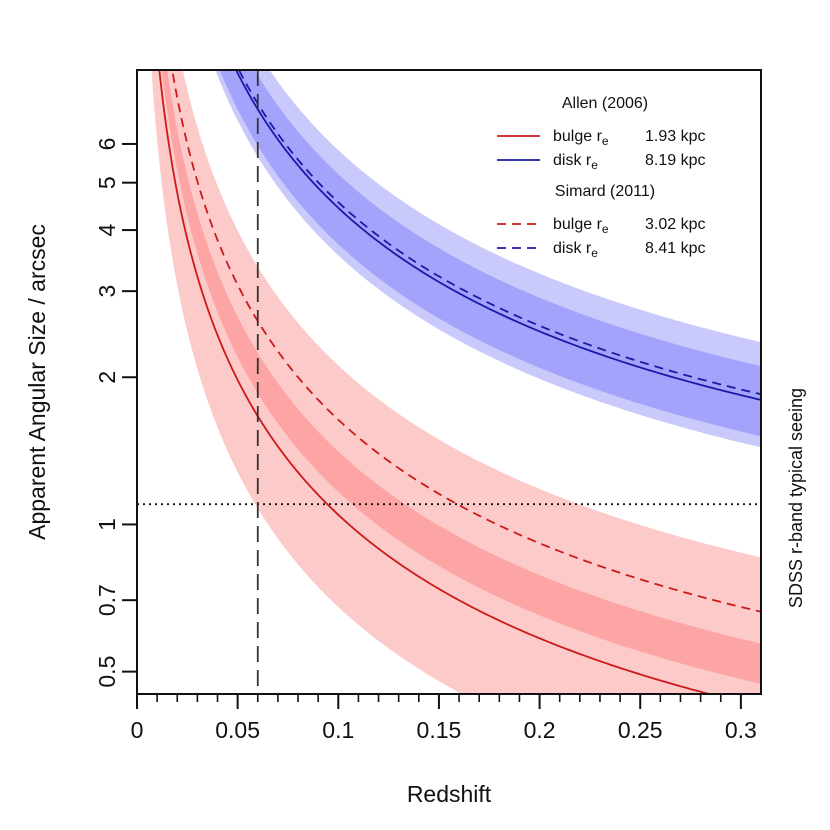  What do you see at coordinates (675, 160) in the screenshot?
I see `legend-entry-value: 8.19 kpc` at bounding box center [675, 160].